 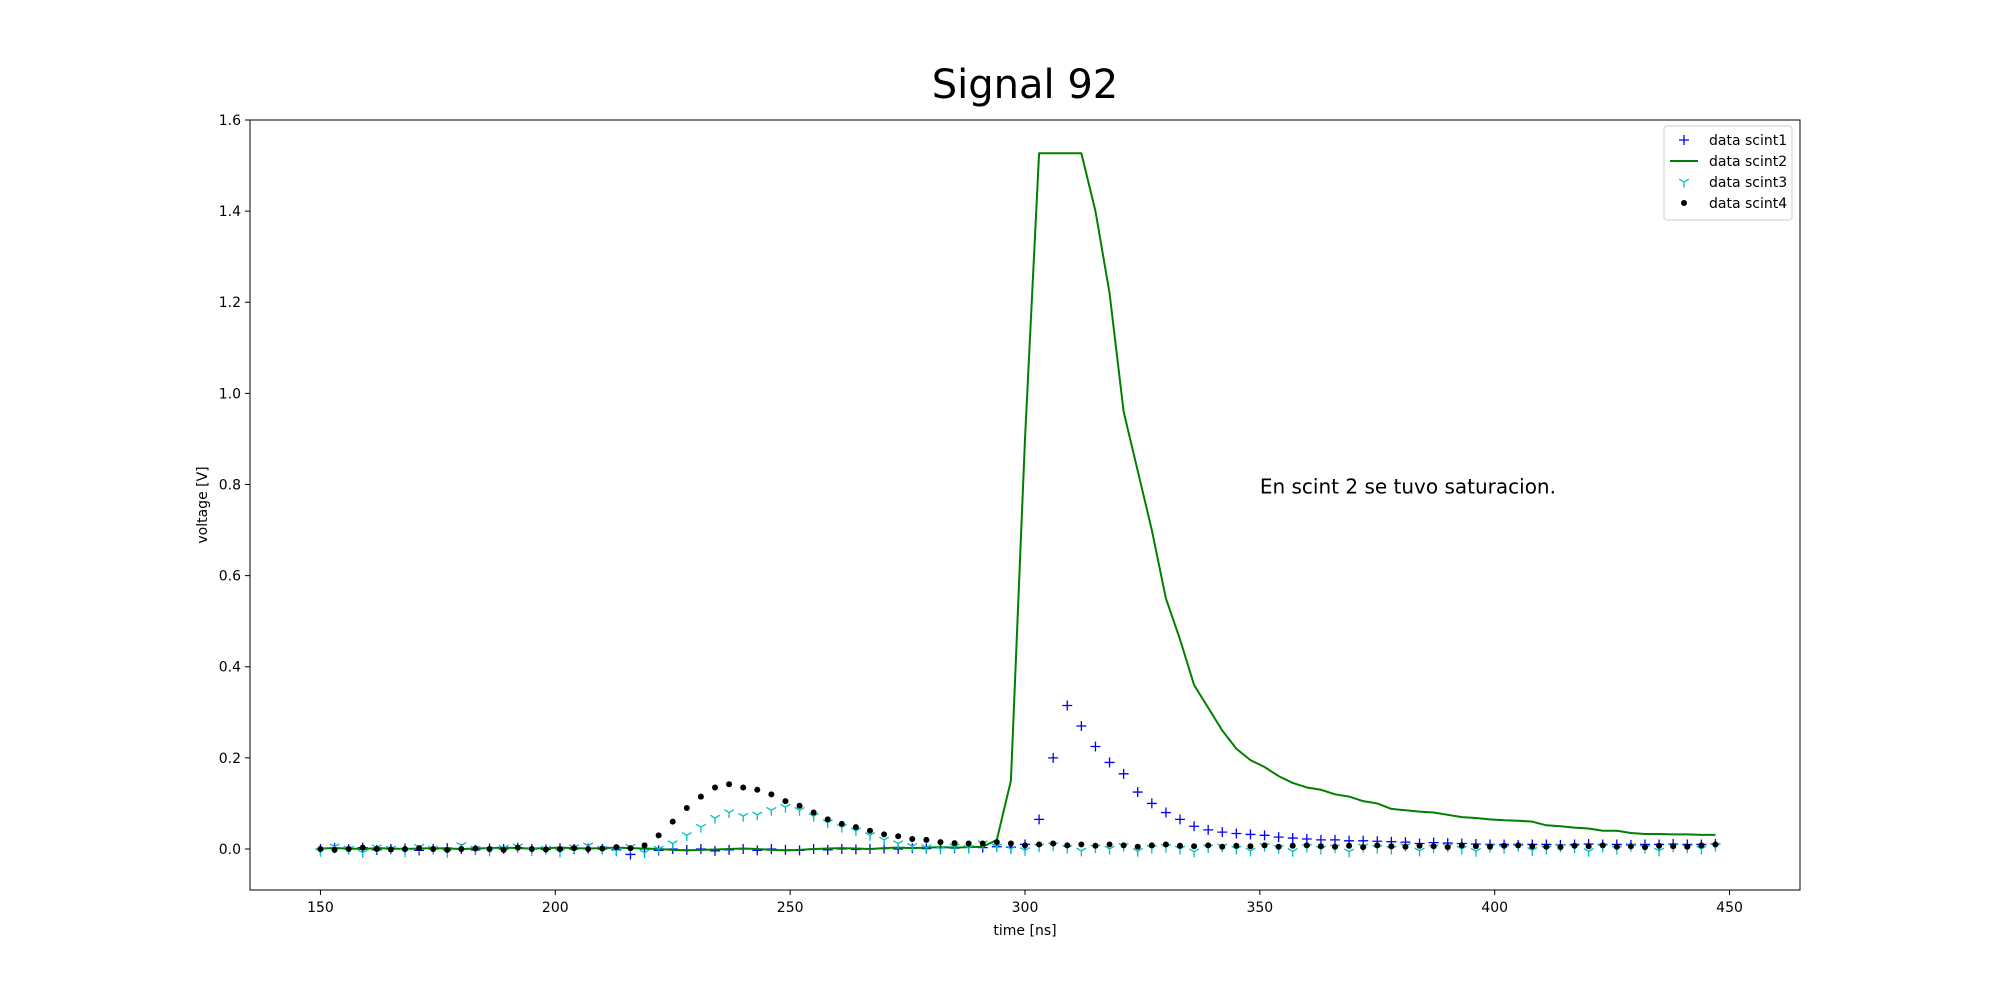 What do you see at coordinates (230, 212) in the screenshot?
I see `y-tick-label: 1.4` at bounding box center [230, 212].